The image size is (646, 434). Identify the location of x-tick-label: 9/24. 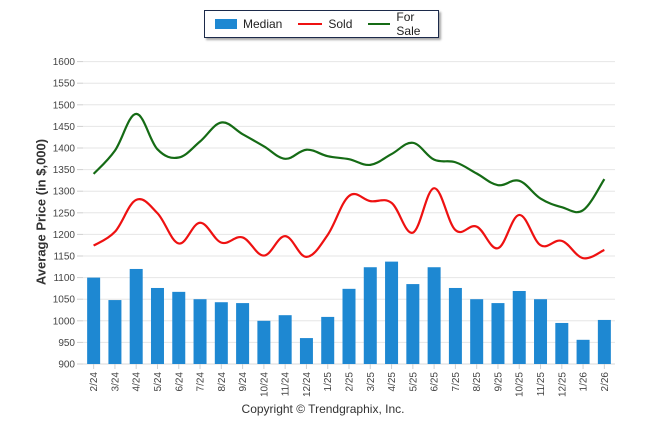
(243, 382).